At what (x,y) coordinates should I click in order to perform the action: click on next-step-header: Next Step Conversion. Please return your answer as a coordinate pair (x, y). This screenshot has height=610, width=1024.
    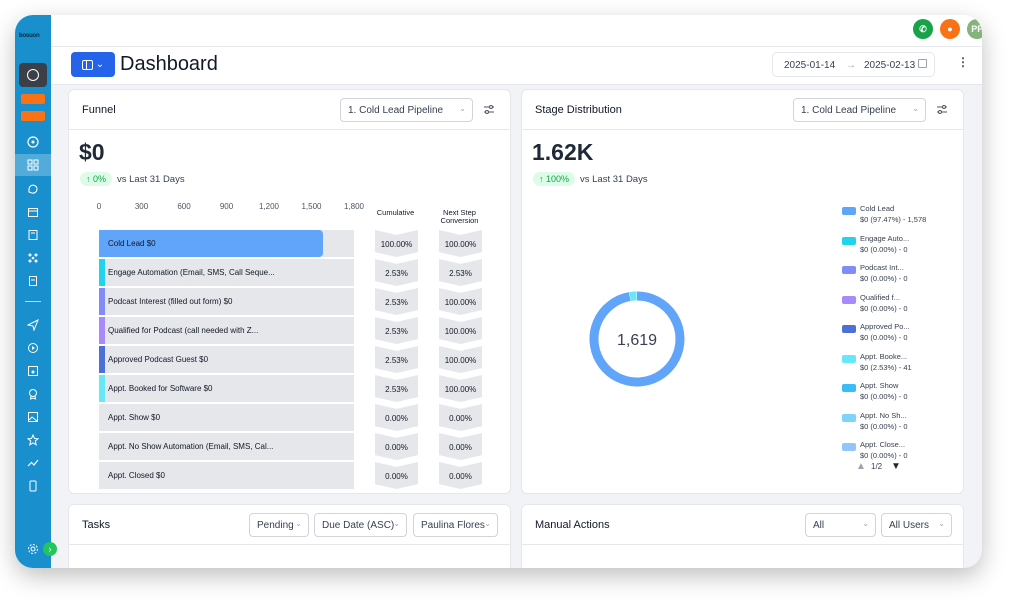
    Looking at the image, I should click on (459, 217).